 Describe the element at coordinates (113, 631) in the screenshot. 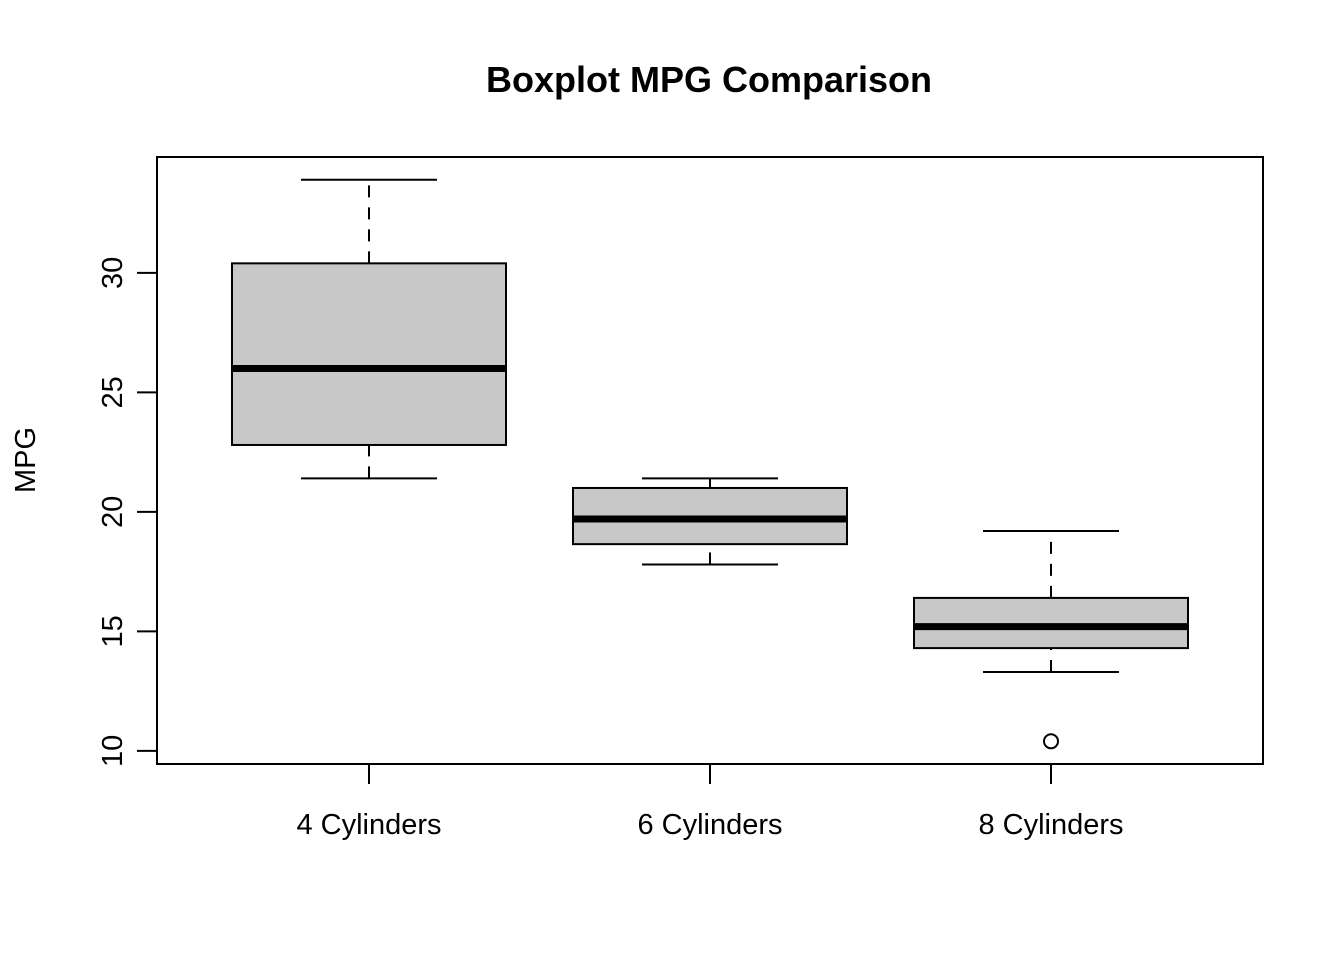

I see `y-tick-label: 15` at that location.